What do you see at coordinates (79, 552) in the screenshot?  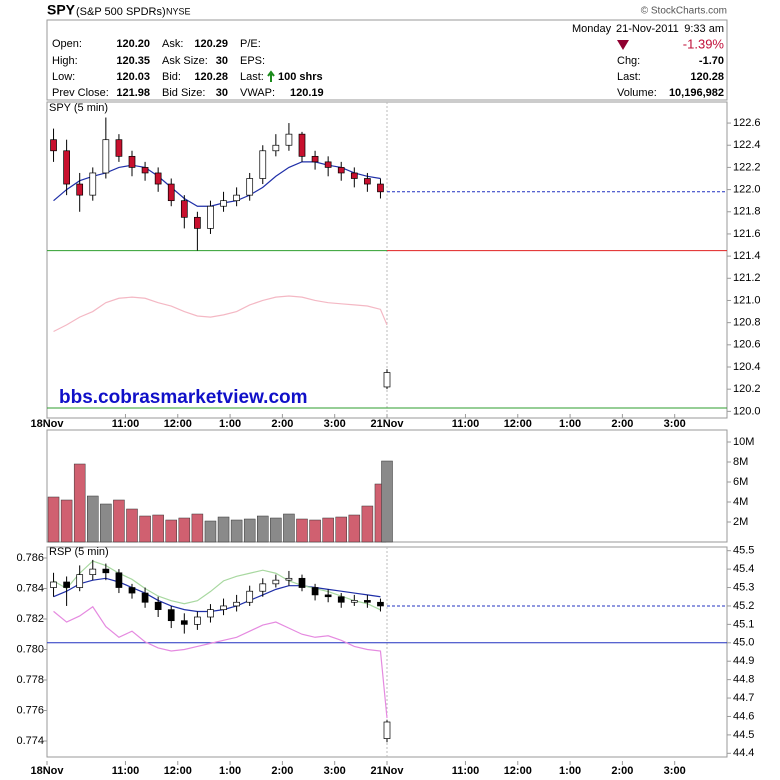 I see `panel-title: RSP (5 min)` at bounding box center [79, 552].